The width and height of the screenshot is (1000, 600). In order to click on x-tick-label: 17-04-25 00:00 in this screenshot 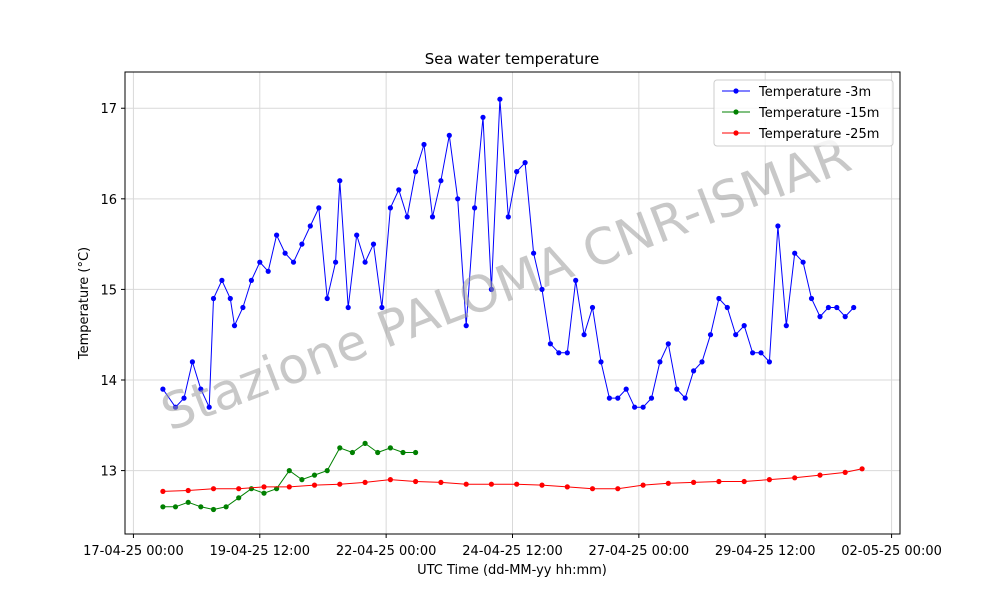, I will do `click(133, 551)`.